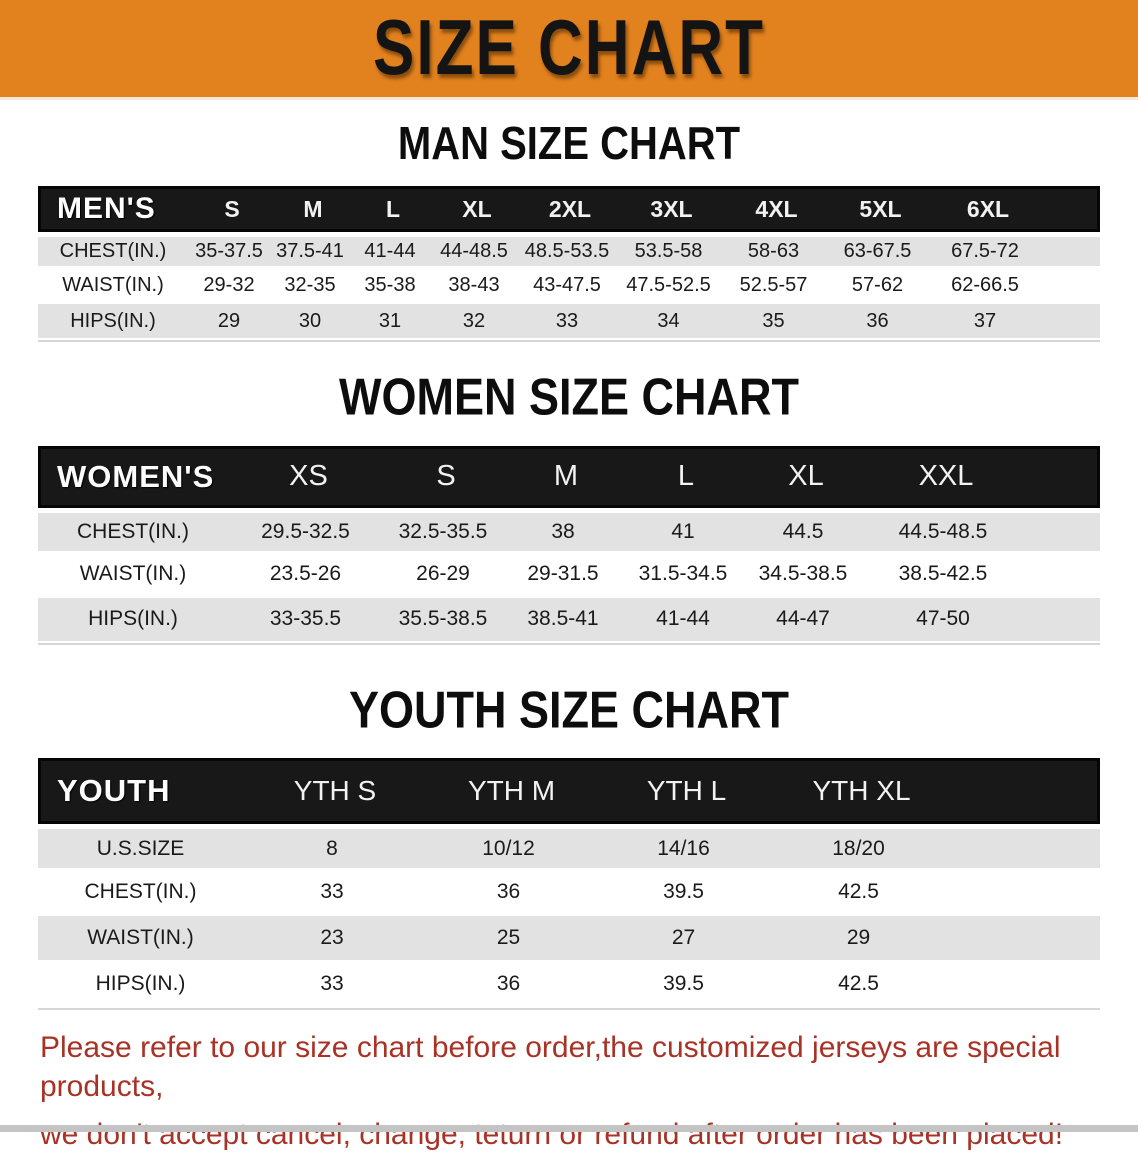 The width and height of the screenshot is (1138, 1154). I want to click on size-cell: 10/12, so click(508, 848).